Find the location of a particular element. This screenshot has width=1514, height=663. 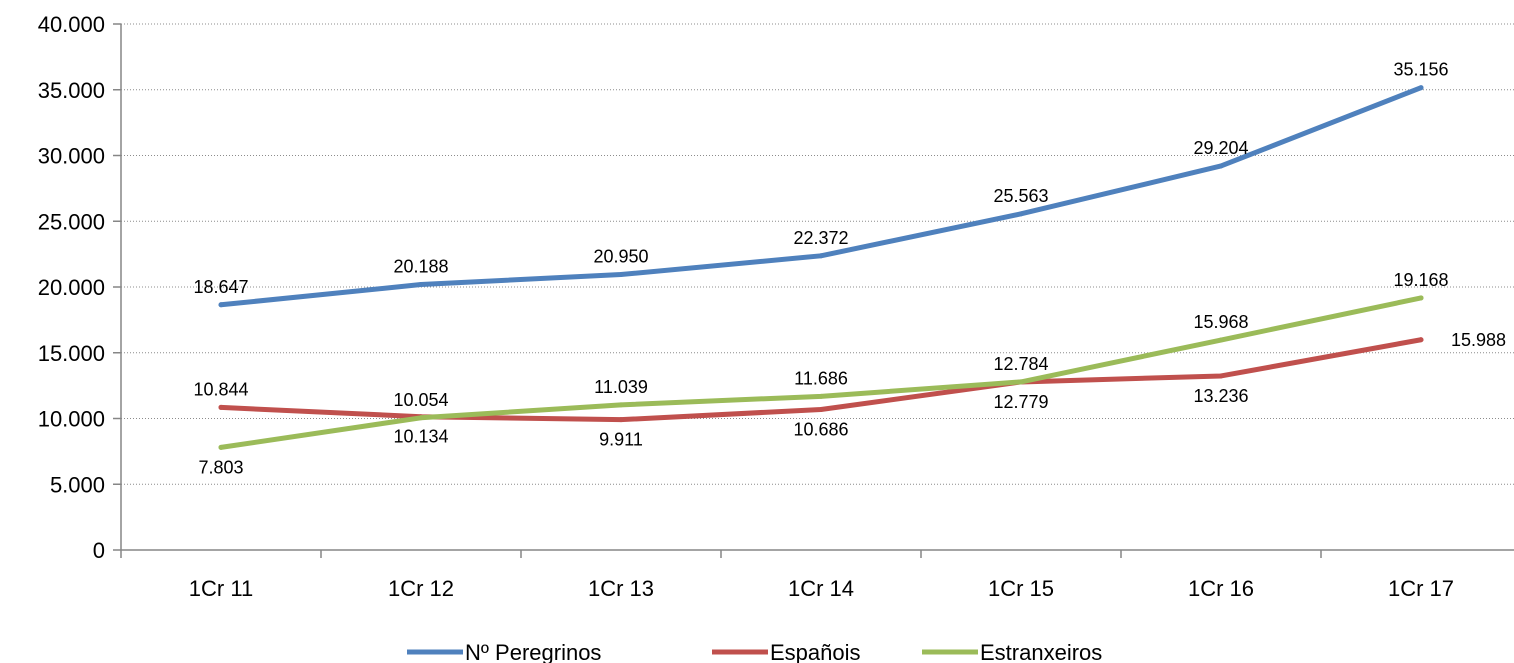

data-label: 18.647 is located at coordinates (220, 287).